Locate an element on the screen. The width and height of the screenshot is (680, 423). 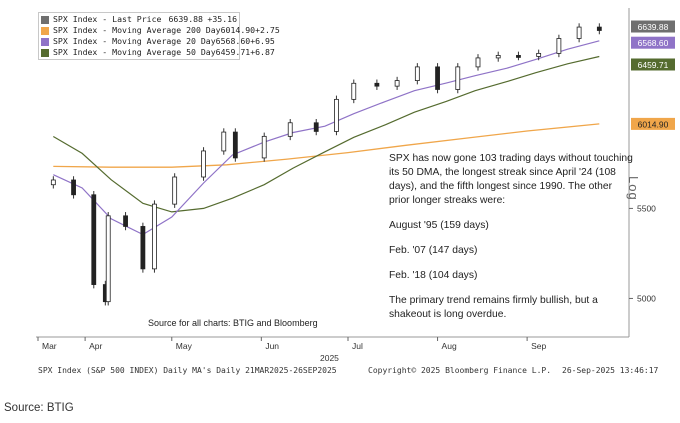
price-label-text: 6568.60 is located at coordinates (653, 43).